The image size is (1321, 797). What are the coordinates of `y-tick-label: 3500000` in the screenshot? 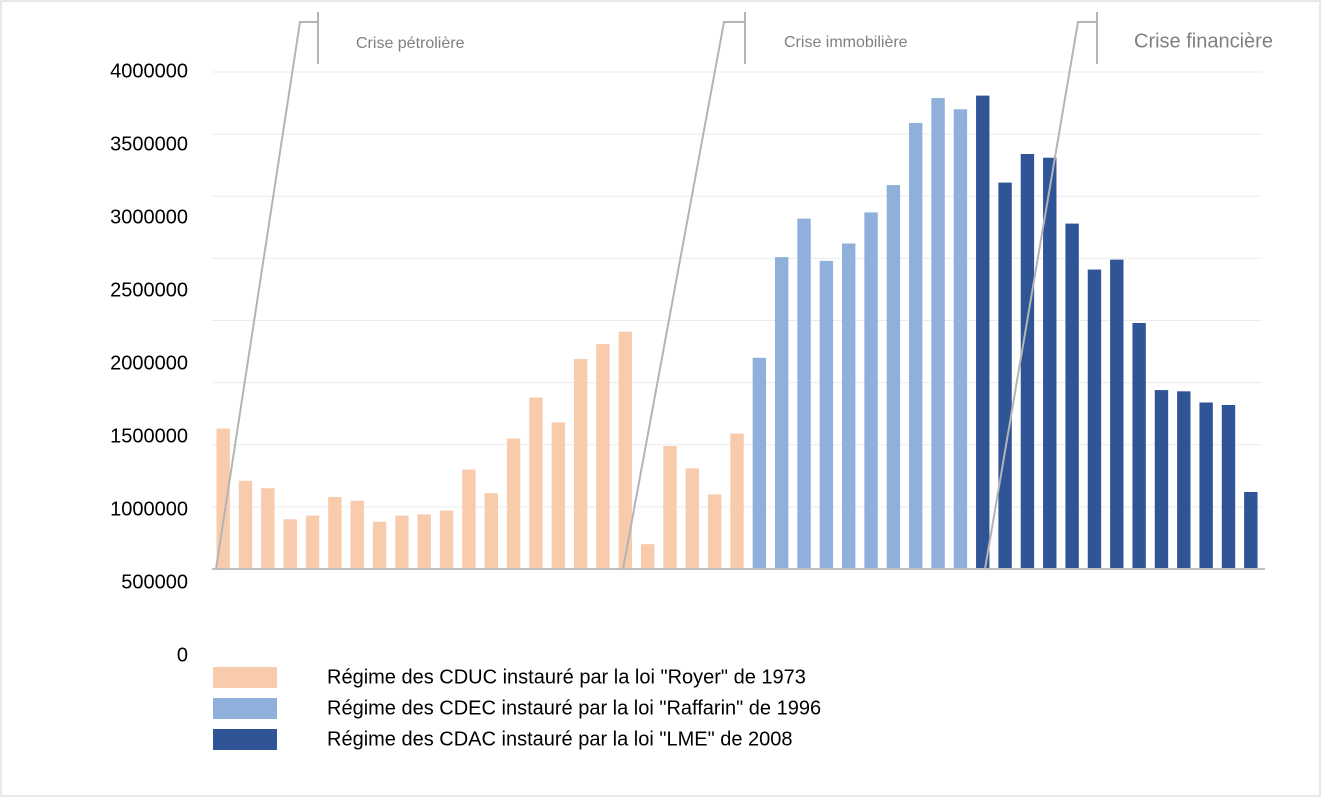 It's located at (149, 144).